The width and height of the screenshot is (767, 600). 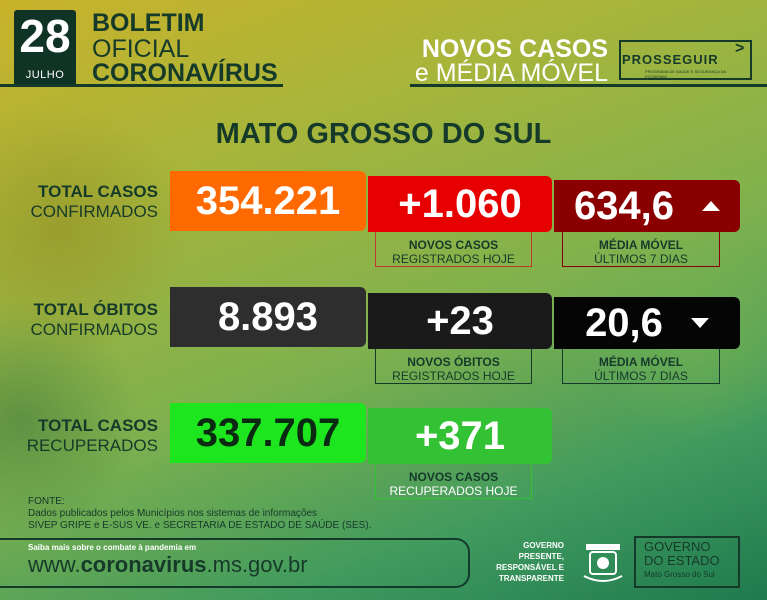 I want to click on deaths-new-caption: NOVOS ÓBITOS REGISTRADOS HOJE, so click(x=453, y=366).